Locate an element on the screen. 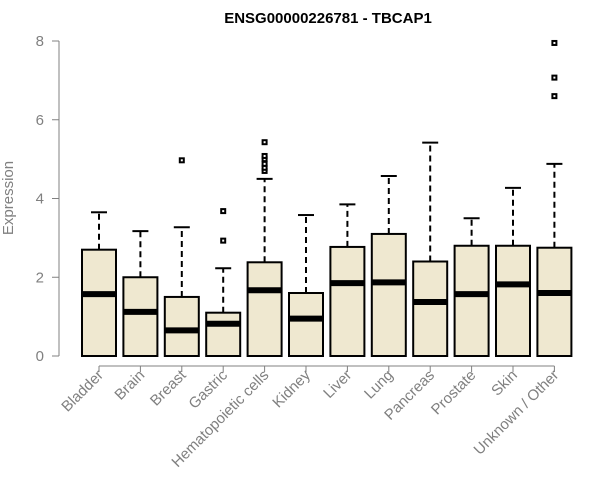 Image resolution: width=600 pixels, height=500 pixels. x-tick-label: Lung is located at coordinates (379, 385).